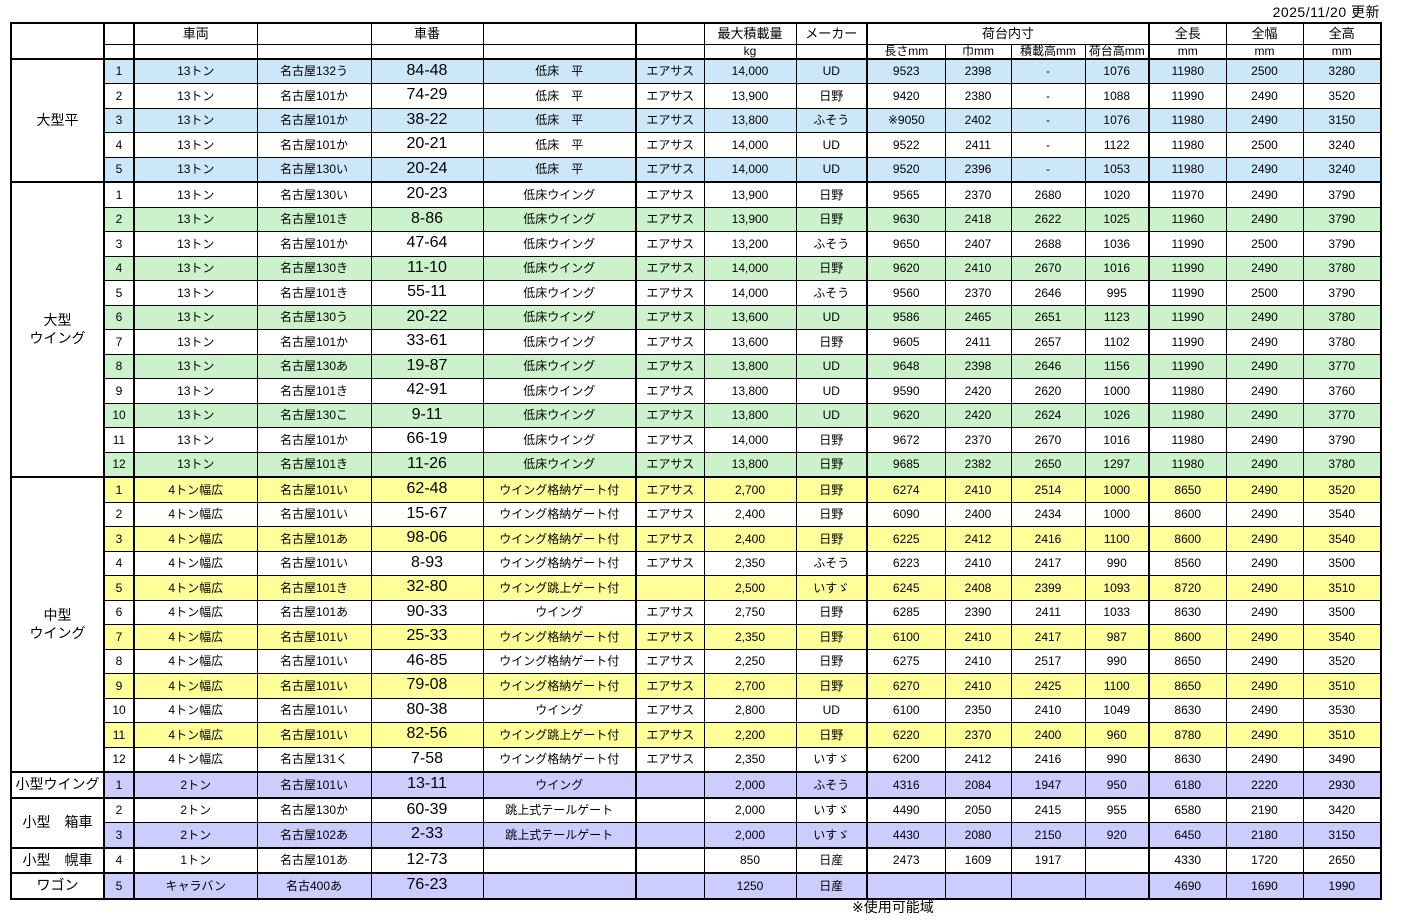 The image size is (1407, 921). What do you see at coordinates (750, 637) in the screenshot?
I see `cell-payload: 2,350` at bounding box center [750, 637].